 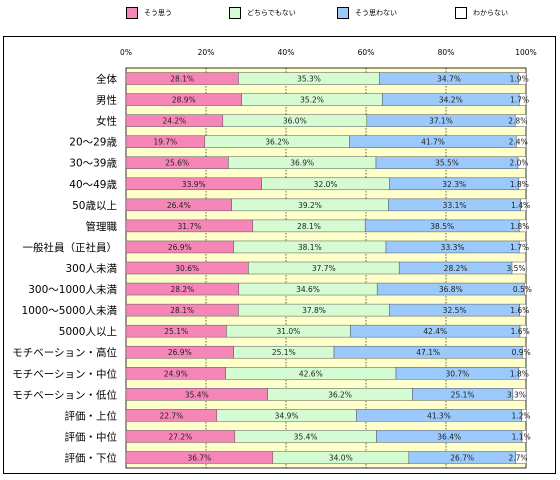 What do you see at coordinates (453, 247) in the screenshot?
I see `data-label: 33.3%` at bounding box center [453, 247].